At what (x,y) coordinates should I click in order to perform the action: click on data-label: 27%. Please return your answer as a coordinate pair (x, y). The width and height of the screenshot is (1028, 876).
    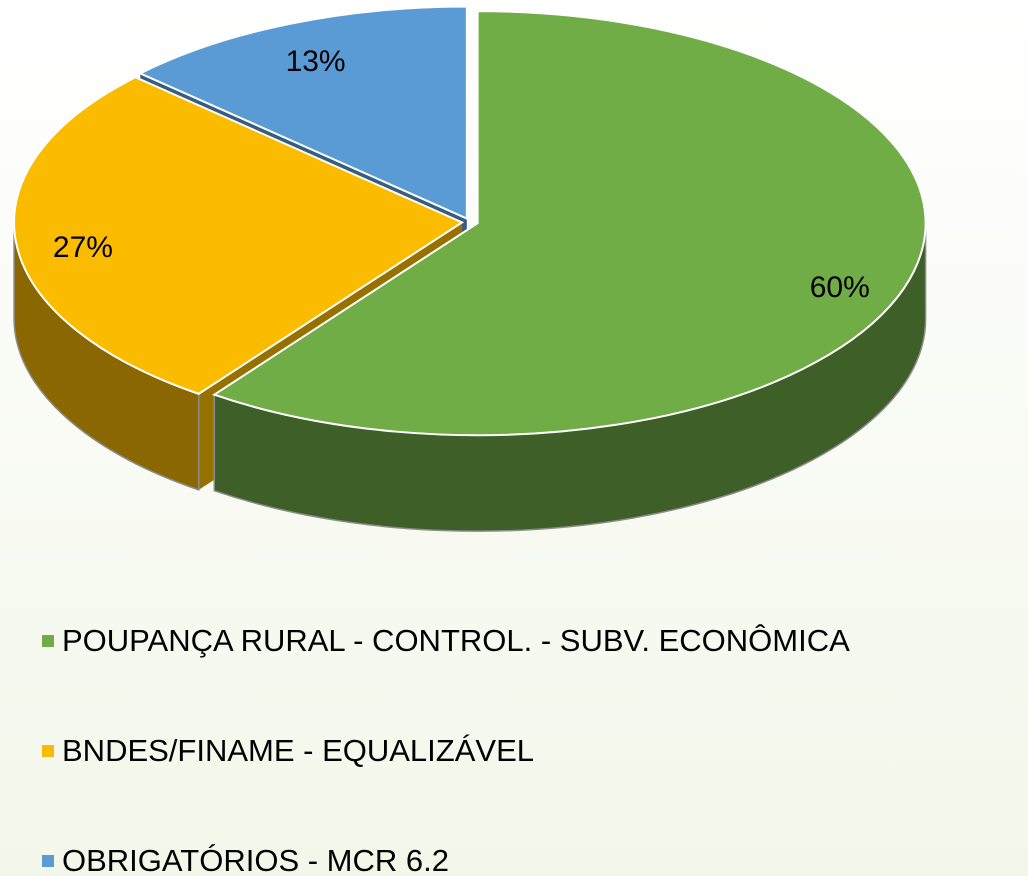
    Looking at the image, I should click on (83, 247).